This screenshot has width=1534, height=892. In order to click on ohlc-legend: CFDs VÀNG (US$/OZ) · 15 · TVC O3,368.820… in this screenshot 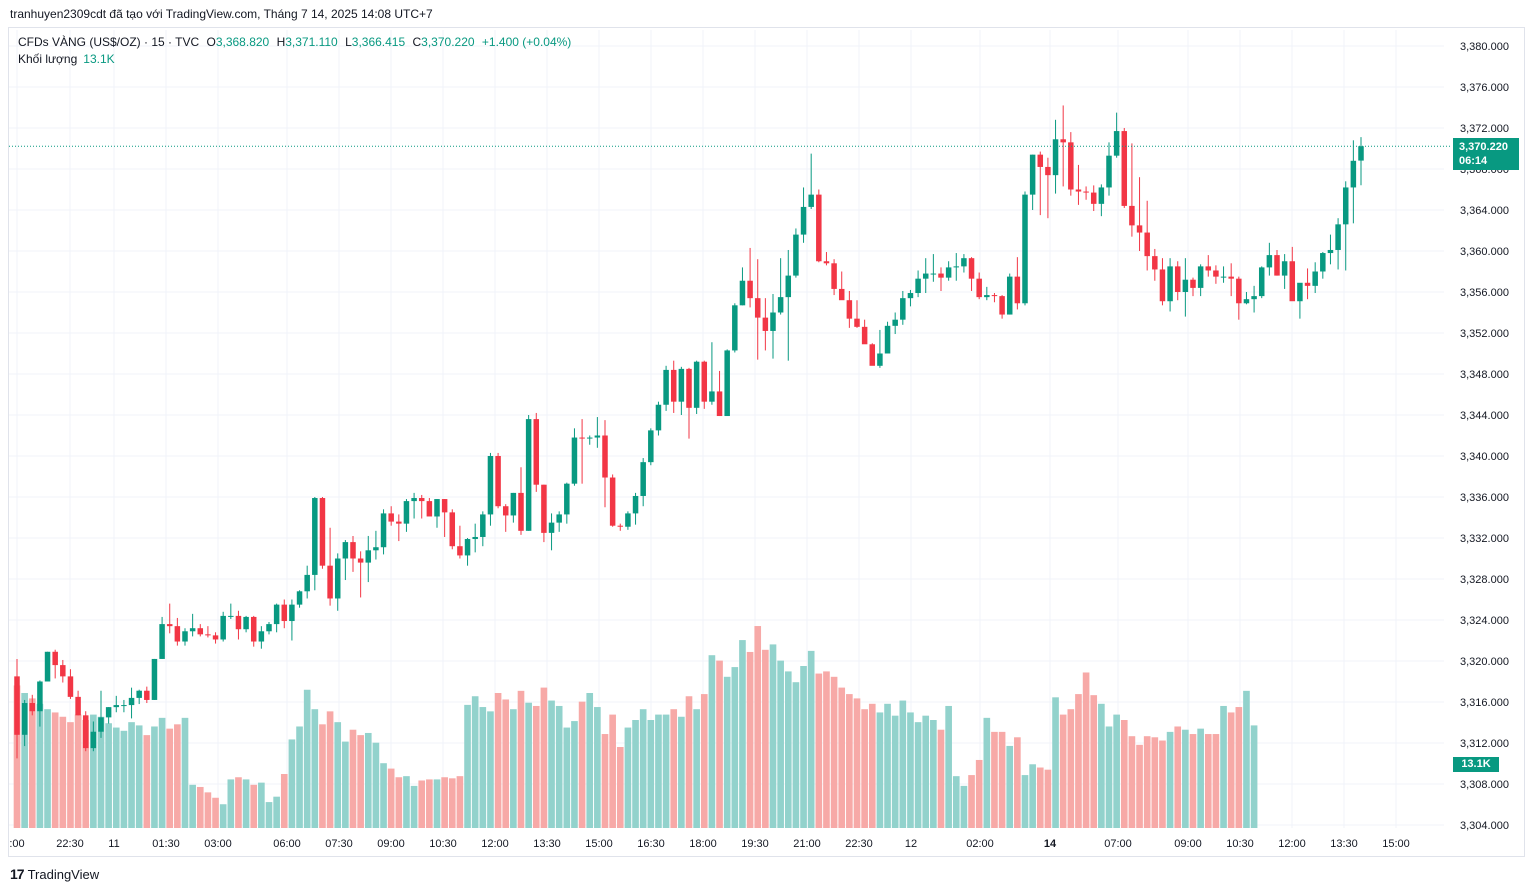, I will do `click(294, 42)`.